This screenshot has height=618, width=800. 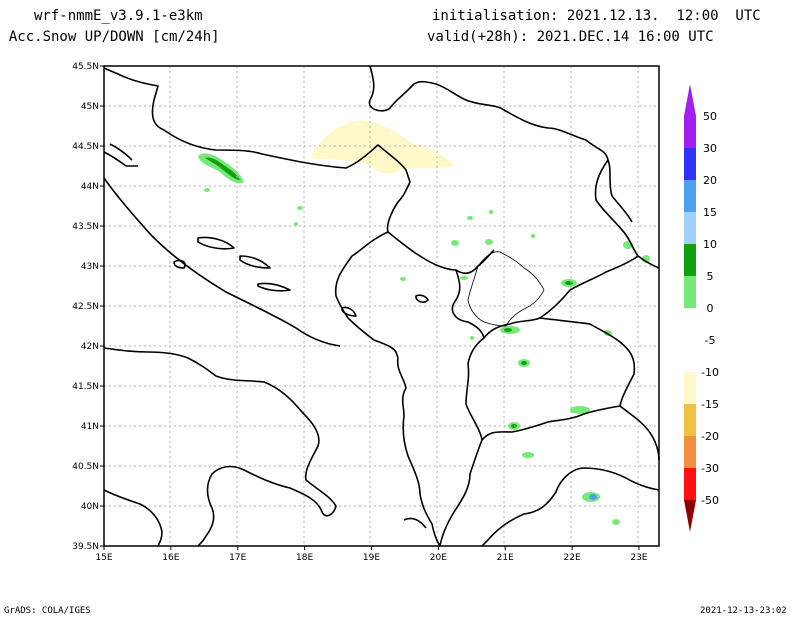 I want to click on lat-tick-label: 41N, so click(x=90, y=427).